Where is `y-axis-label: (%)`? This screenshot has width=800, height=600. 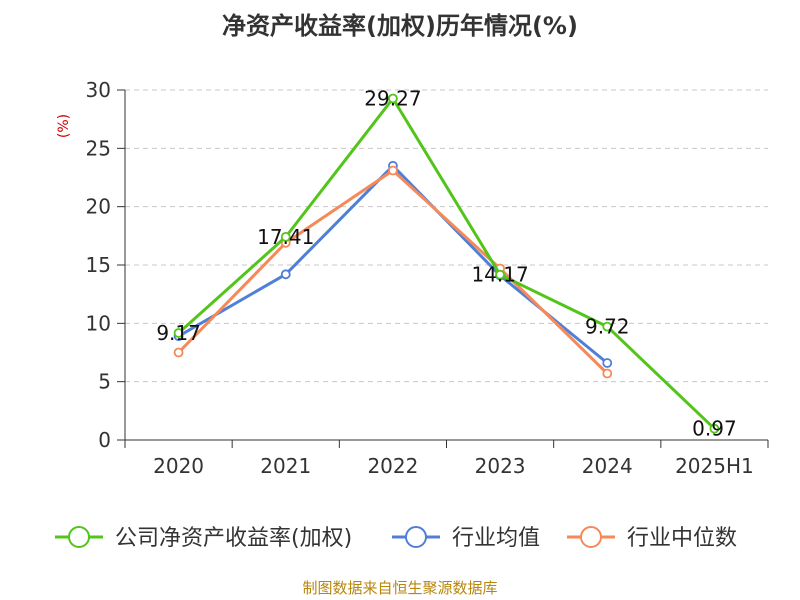 y-axis-label: (%) is located at coordinates (64, 126).